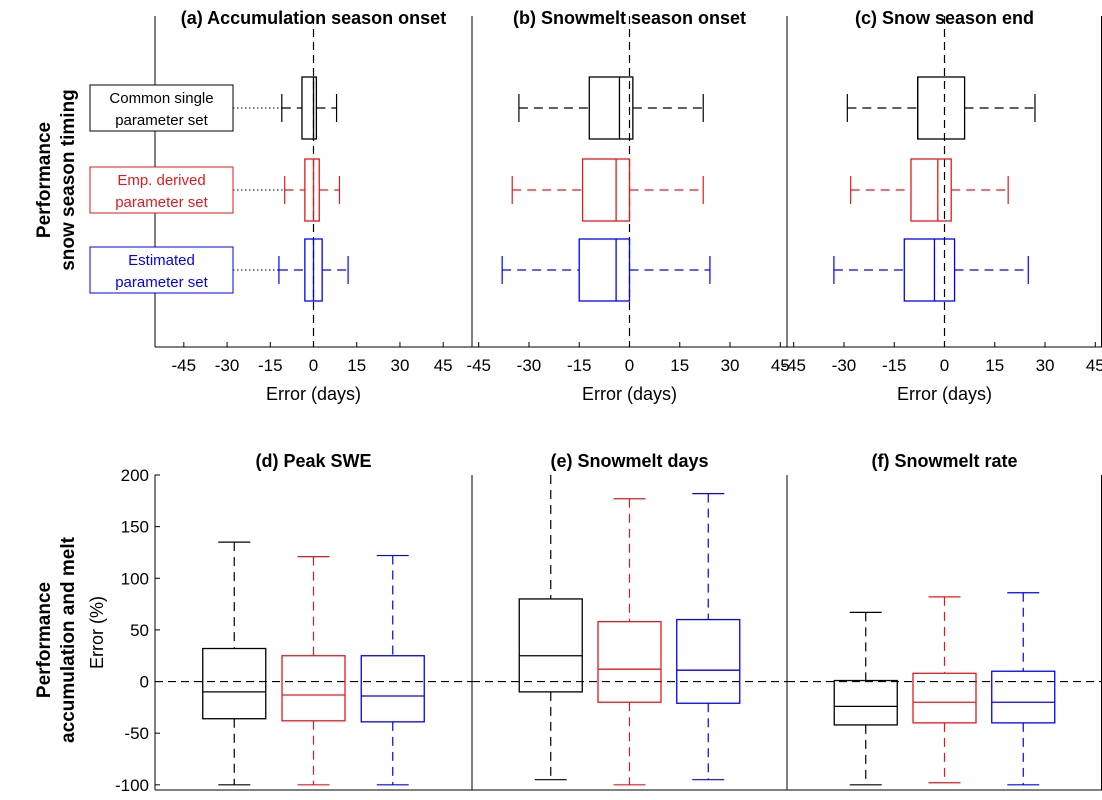  Describe the element at coordinates (68, 639) in the screenshot. I see `bottom-row-label-line2: accumulation and melt` at that location.